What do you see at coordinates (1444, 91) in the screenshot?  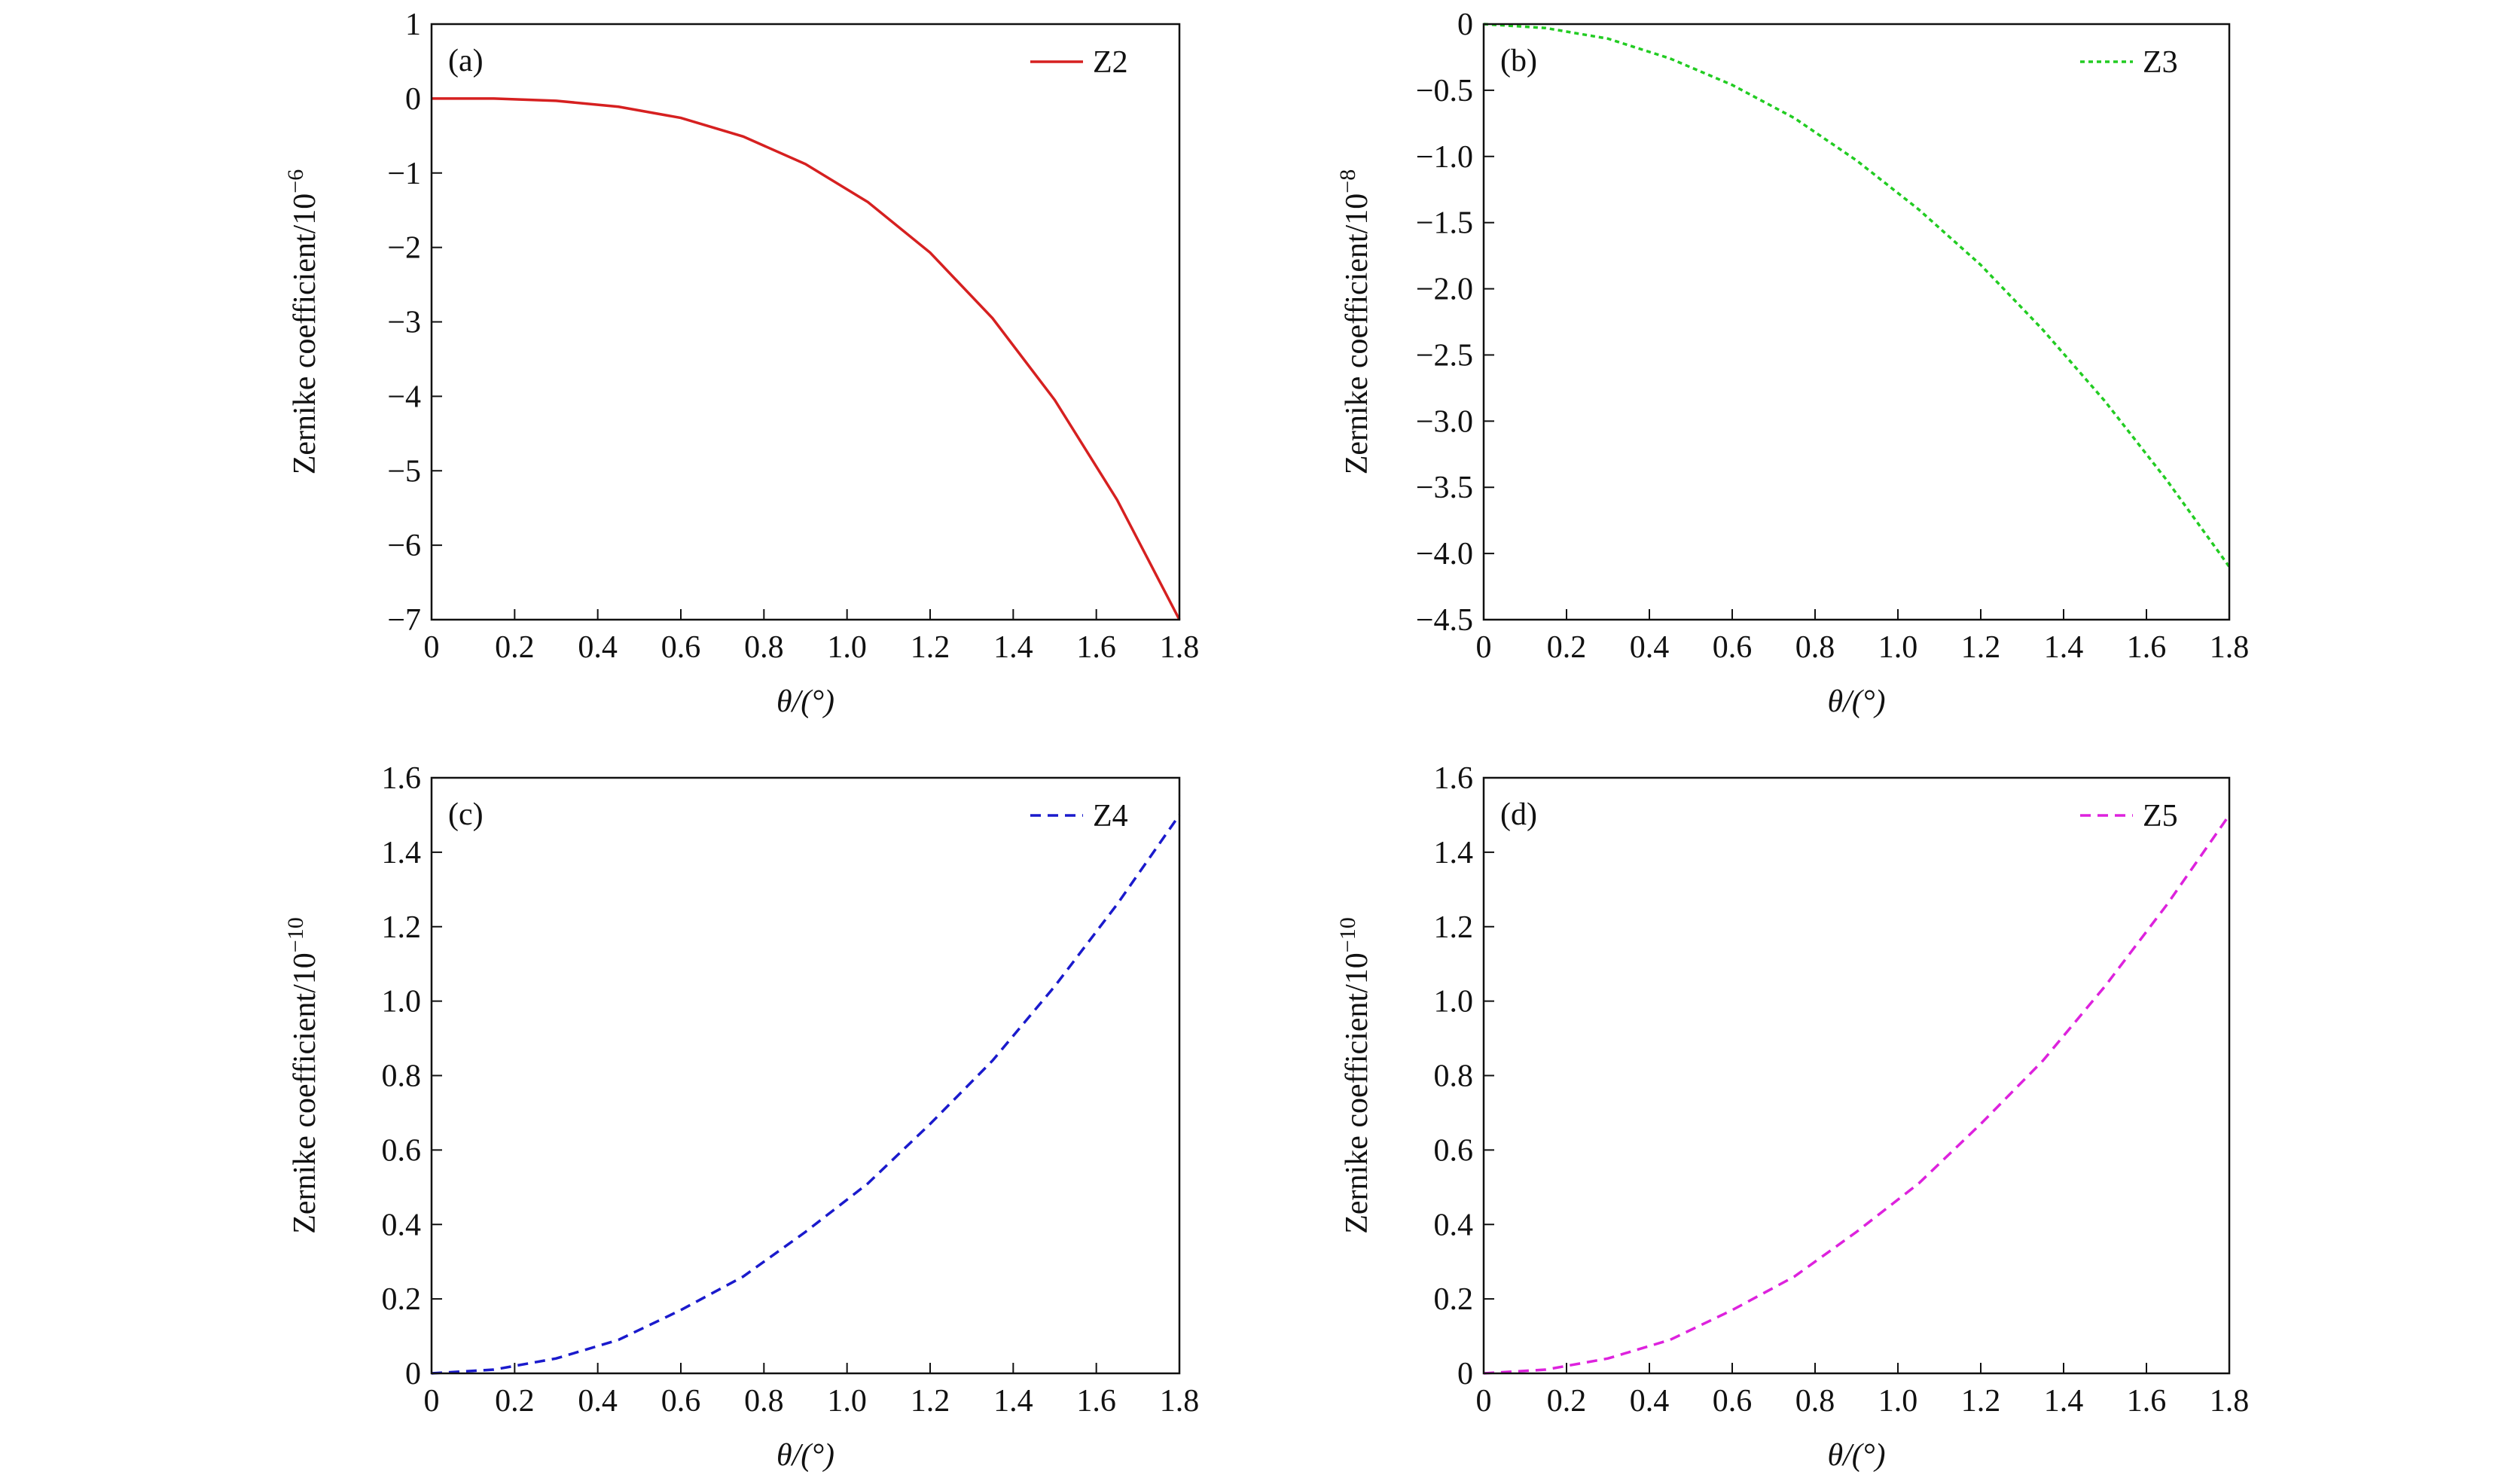 I see `y-tick-label: −0.5` at bounding box center [1444, 91].